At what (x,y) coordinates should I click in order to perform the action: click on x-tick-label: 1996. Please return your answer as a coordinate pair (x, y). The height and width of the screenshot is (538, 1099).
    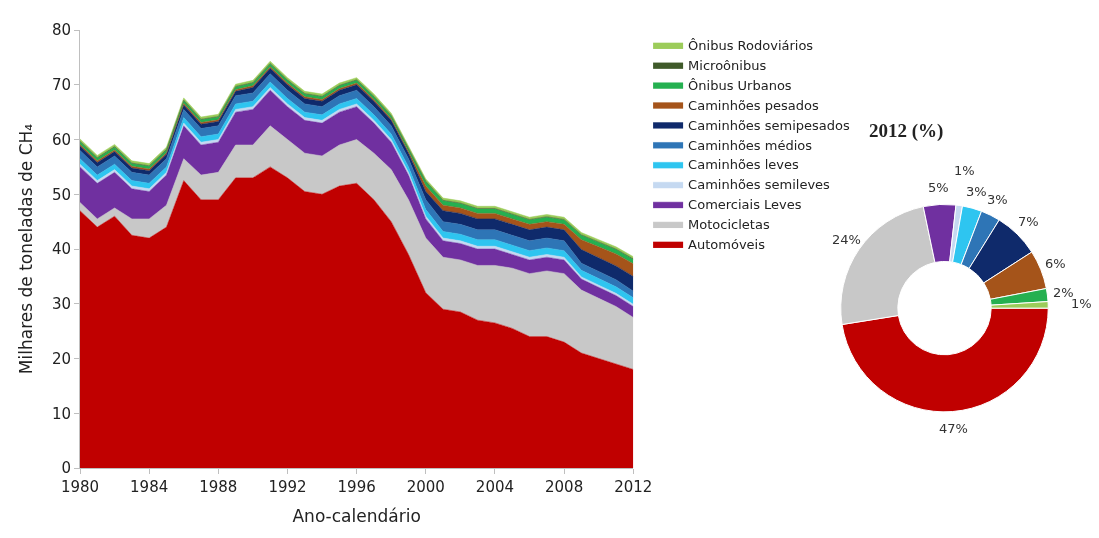
    Looking at the image, I should click on (356, 487).